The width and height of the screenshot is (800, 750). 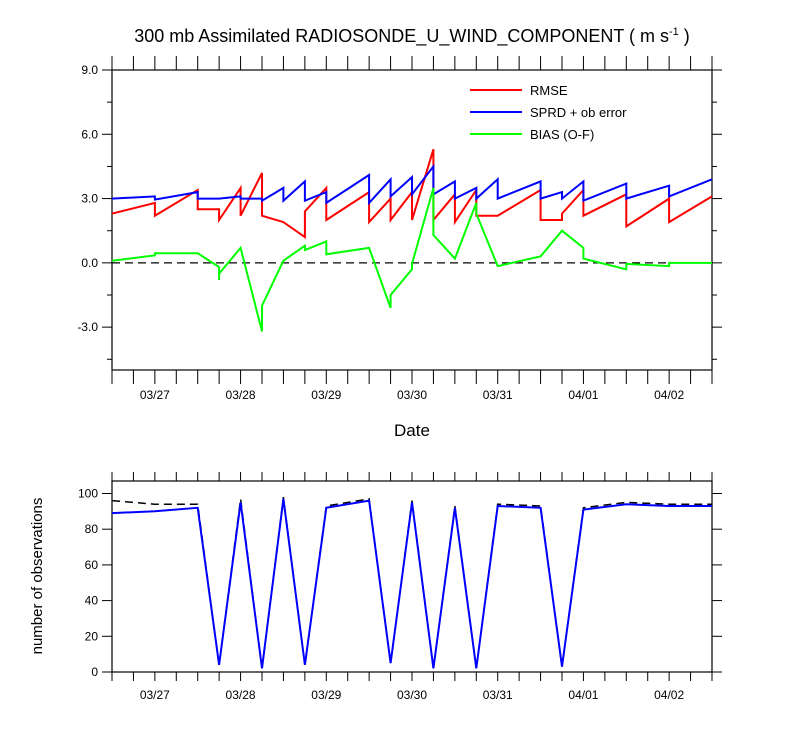 What do you see at coordinates (92, 529) in the screenshot?
I see `y-tick-label: 80` at bounding box center [92, 529].